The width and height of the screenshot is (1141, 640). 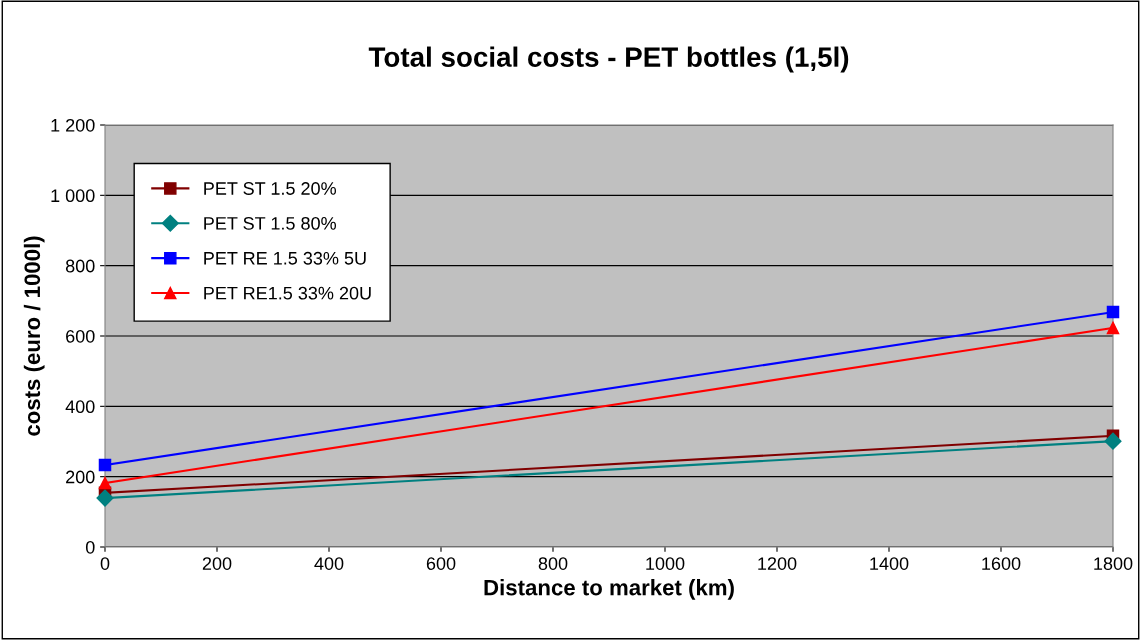 What do you see at coordinates (609, 589) in the screenshot?
I see `x-axis-title: Distance to market (km)` at bounding box center [609, 589].